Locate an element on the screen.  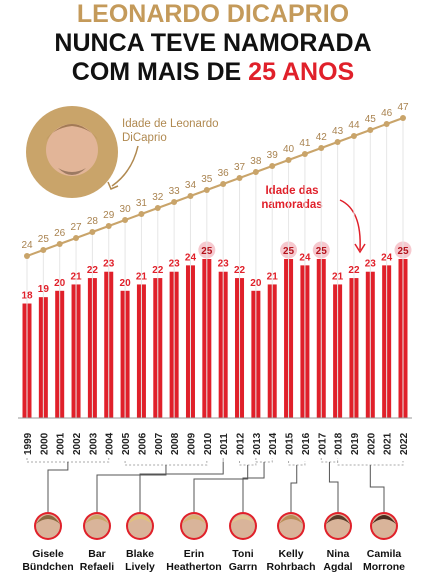
x-tick-label: 2014 is located at coordinates (273, 443).